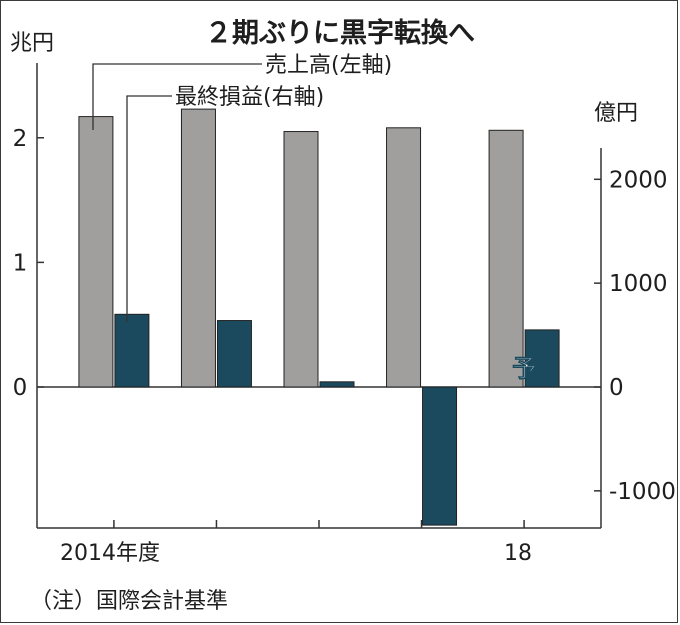 This screenshot has height=625, width=680. Describe the element at coordinates (616, 388) in the screenshot. I see `right-tick-label: 0` at that location.